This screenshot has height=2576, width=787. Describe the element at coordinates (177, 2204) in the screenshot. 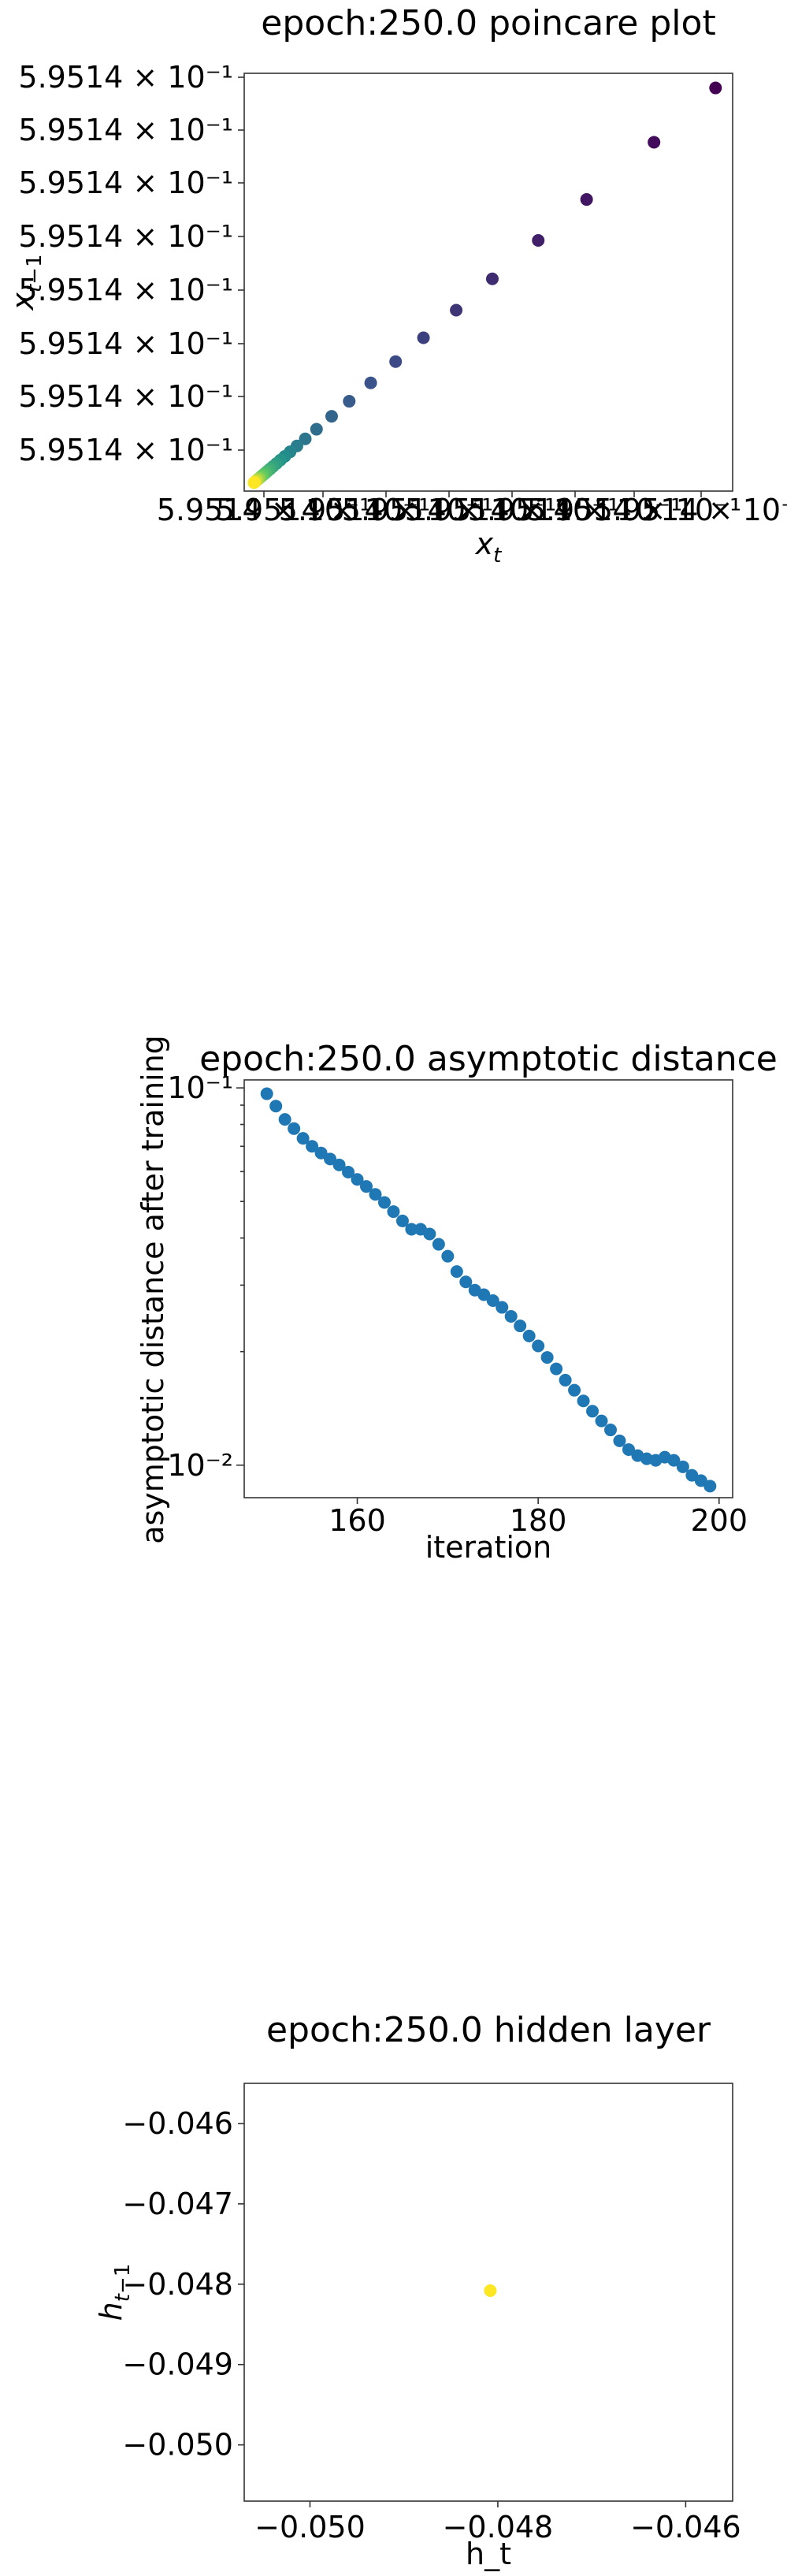

I see `hidden-y-tick-label: −0.047` at that location.